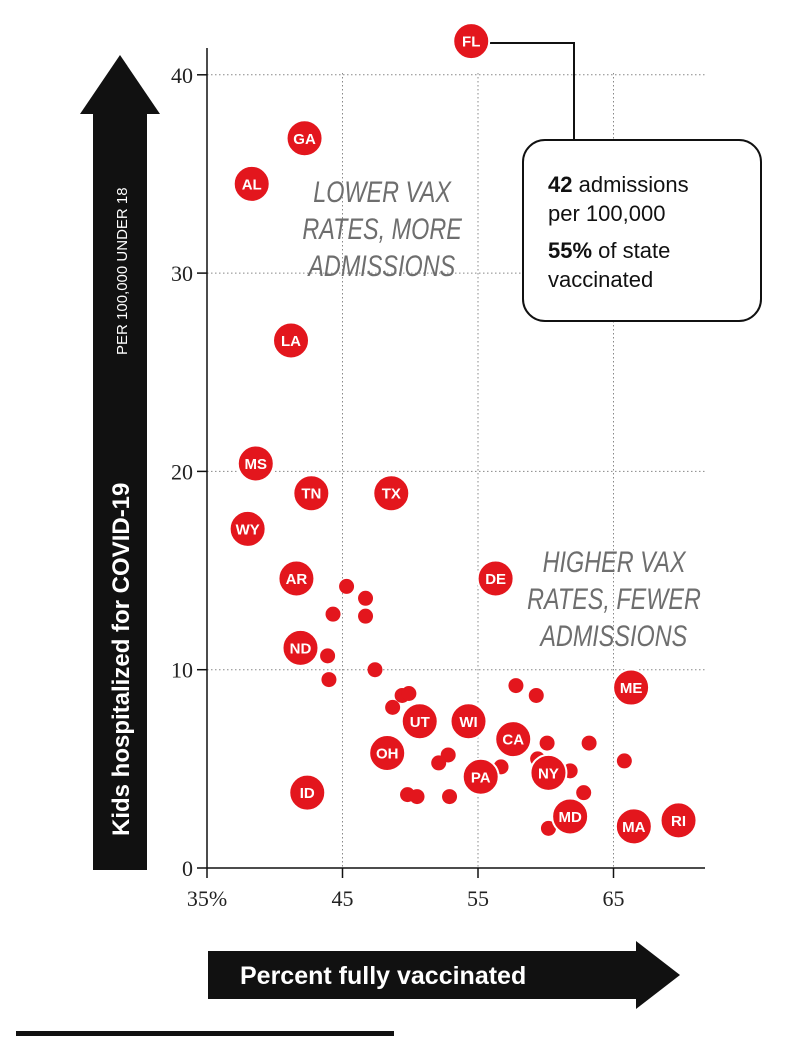 Image resolution: width=785 pixels, height=1045 pixels. What do you see at coordinates (207, 898) in the screenshot?
I see `x-tick-label: 35%` at bounding box center [207, 898].